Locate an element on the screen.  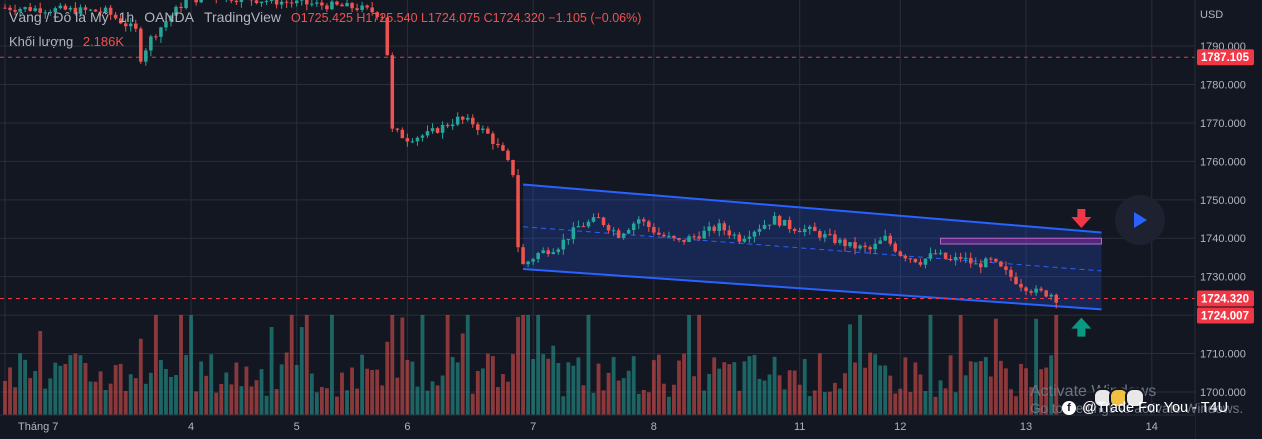
channel-mid-line is located at coordinates (812, 249).